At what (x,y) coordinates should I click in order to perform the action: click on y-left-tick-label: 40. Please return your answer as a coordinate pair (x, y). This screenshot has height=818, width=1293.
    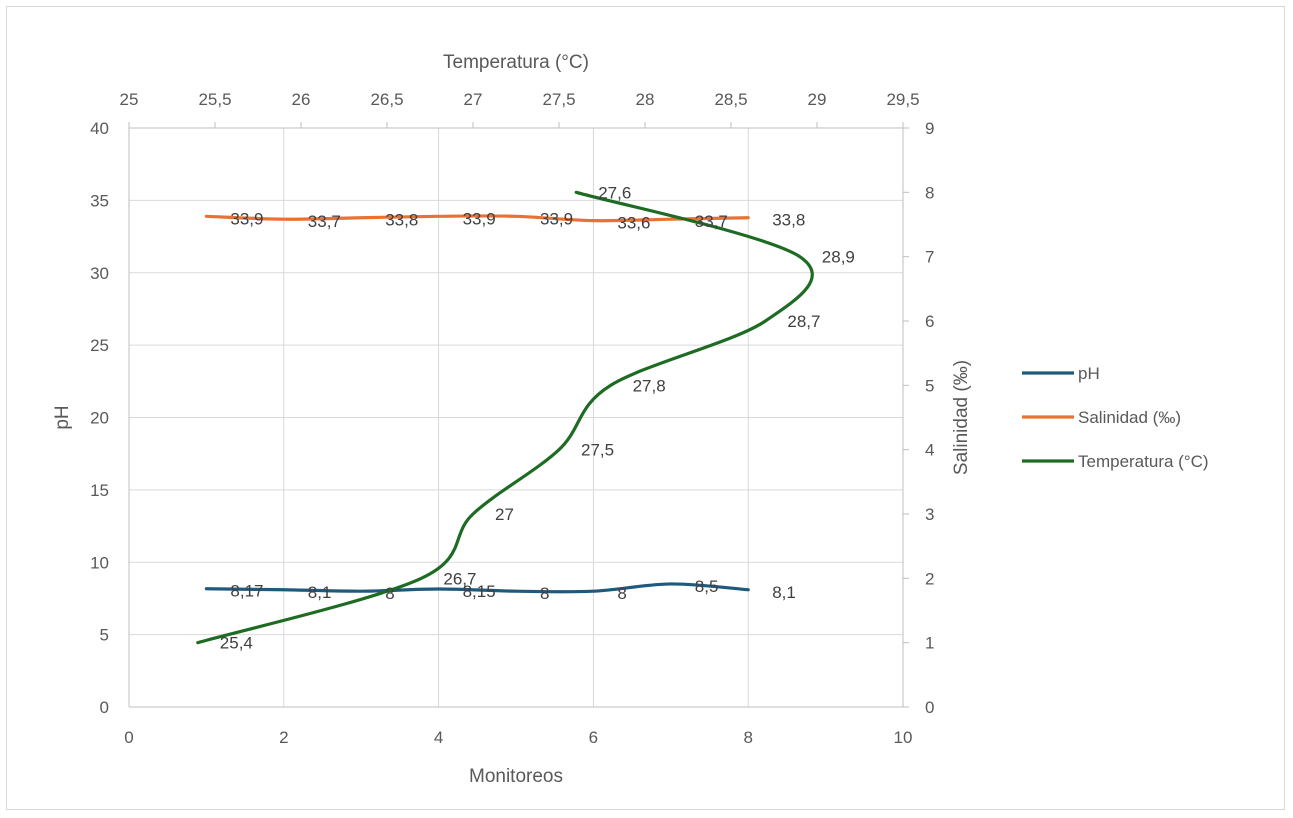
    Looking at the image, I should click on (99, 128).